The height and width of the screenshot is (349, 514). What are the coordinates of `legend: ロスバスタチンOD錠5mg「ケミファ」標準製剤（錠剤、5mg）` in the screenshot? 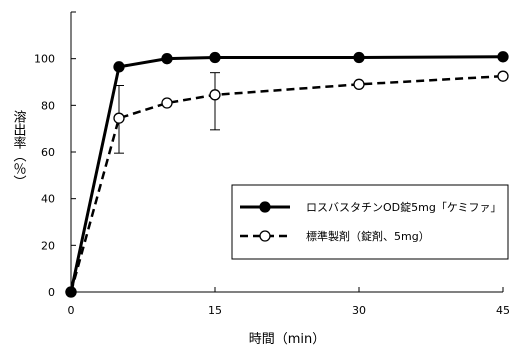 It's located at (370, 222).